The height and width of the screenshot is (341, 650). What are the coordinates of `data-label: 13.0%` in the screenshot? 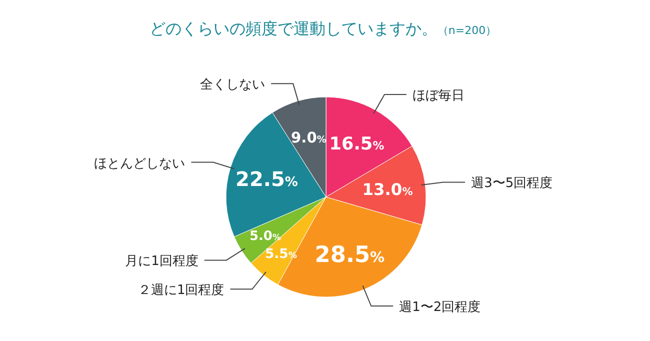 It's located at (388, 189).